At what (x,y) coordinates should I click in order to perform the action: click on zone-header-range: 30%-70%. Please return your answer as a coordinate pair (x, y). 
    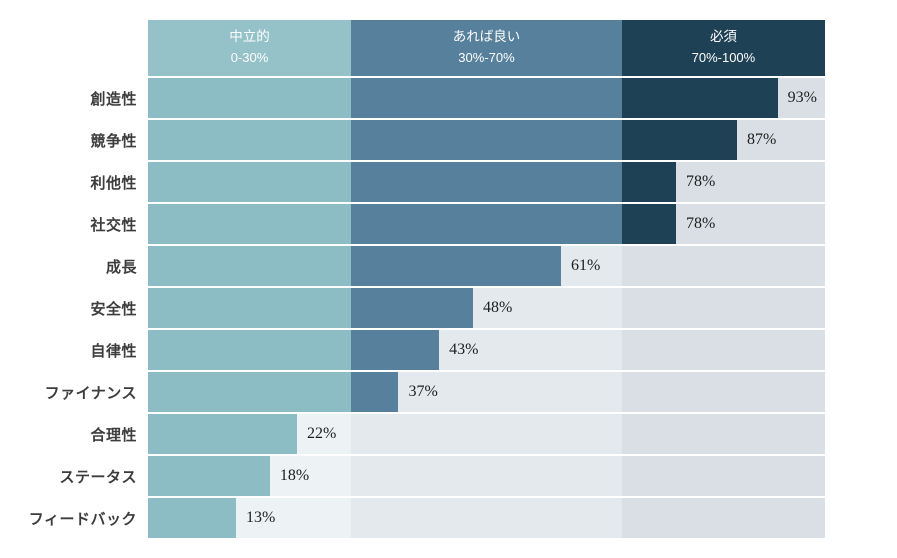
    Looking at the image, I should click on (486, 58).